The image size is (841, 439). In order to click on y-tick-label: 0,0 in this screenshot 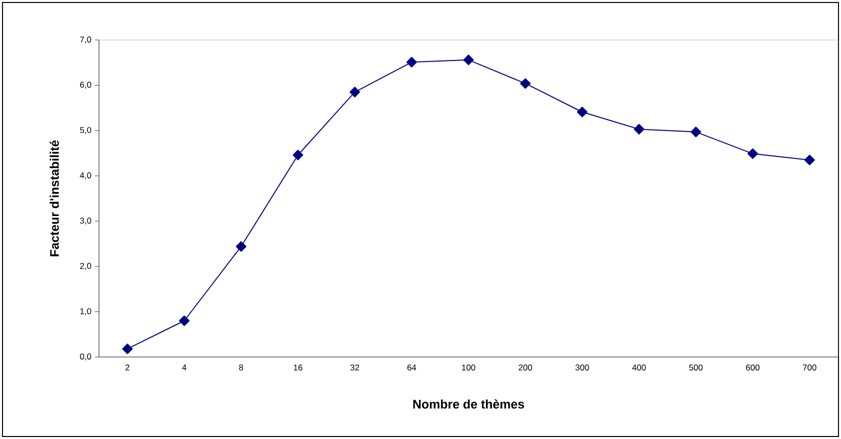, I will do `click(86, 356)`.